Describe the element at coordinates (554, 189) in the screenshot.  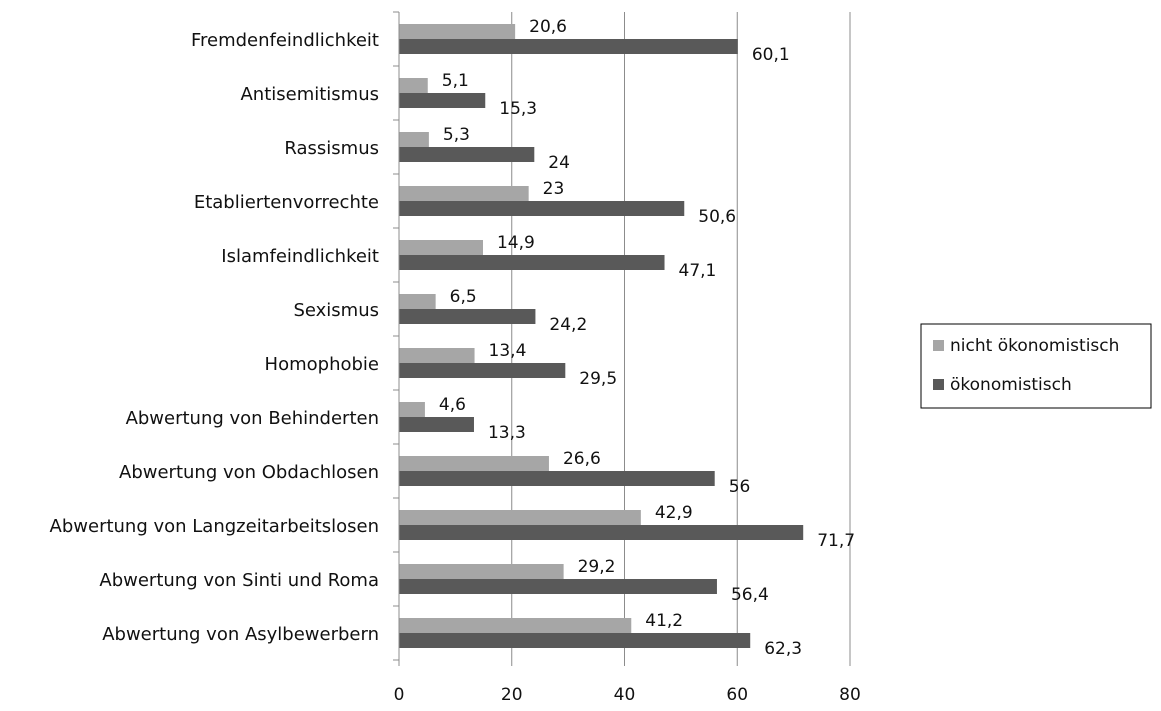
I see `data-label: 23` at that location.